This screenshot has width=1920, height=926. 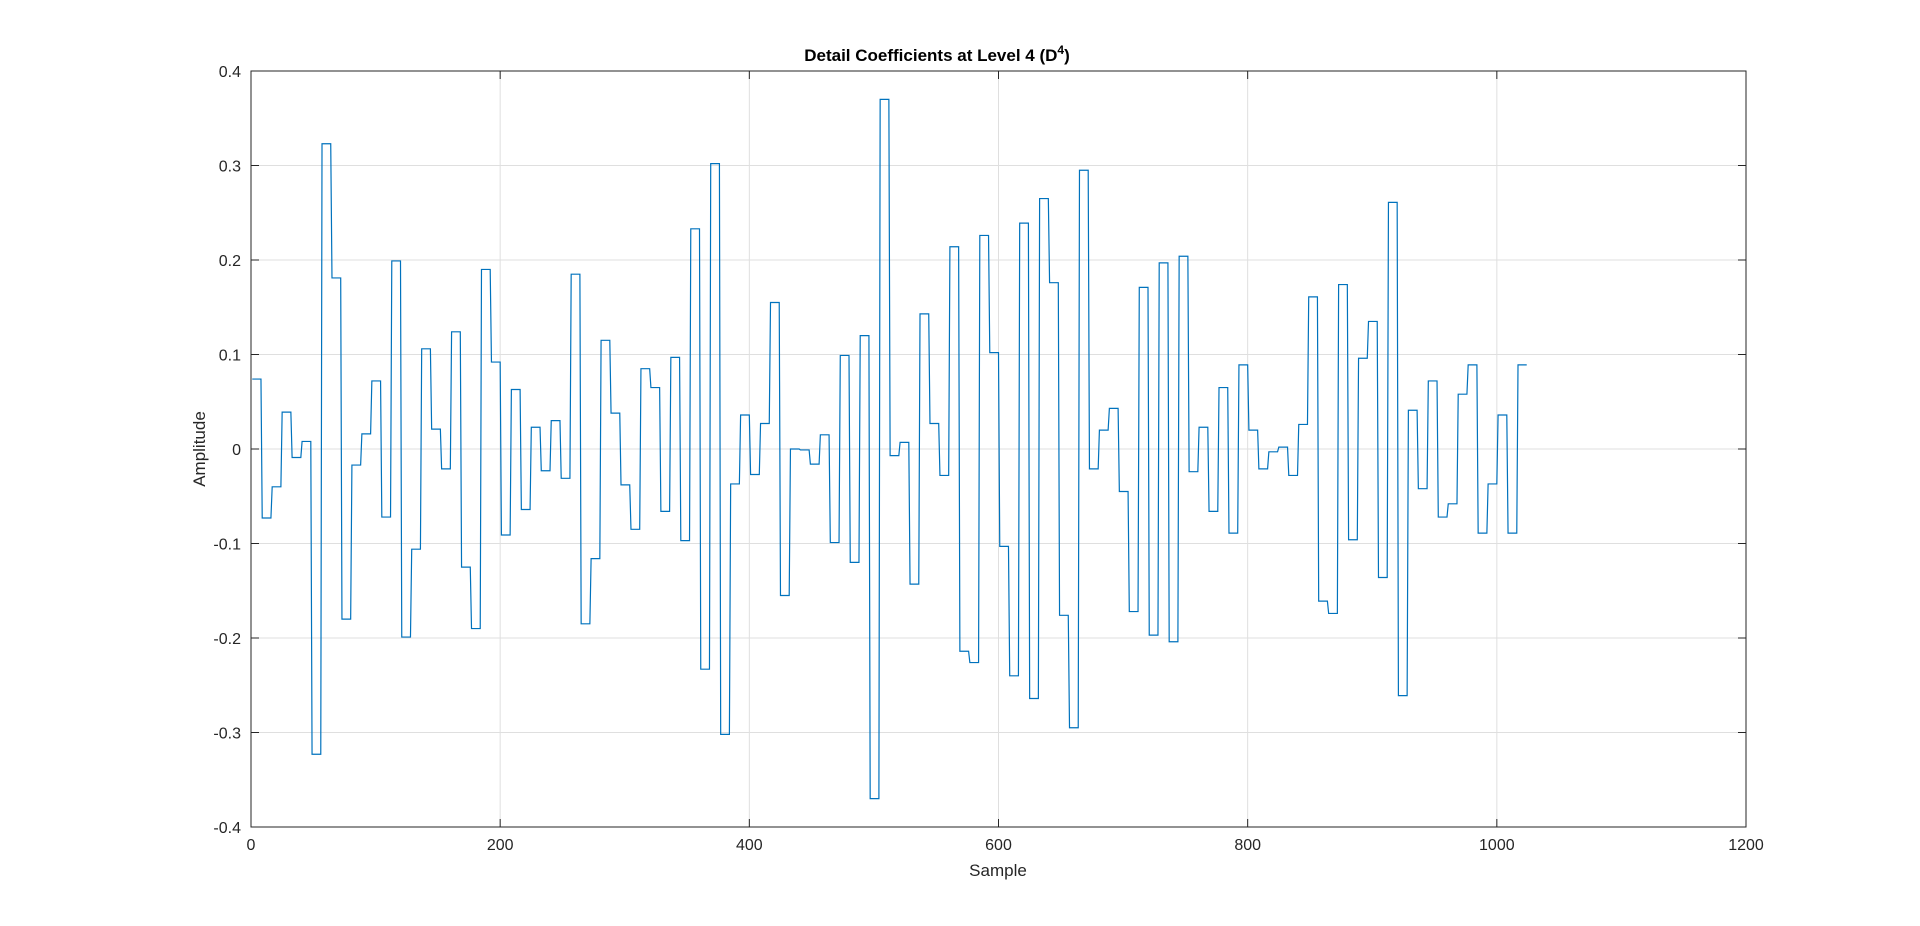 What do you see at coordinates (230, 356) in the screenshot?
I see `y-tick-label: 0.1` at bounding box center [230, 356].